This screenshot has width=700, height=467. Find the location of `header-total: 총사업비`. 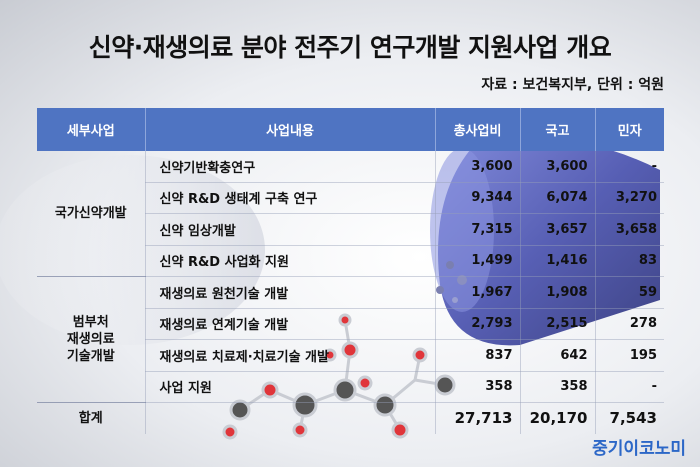

header-total: 총사업비 is located at coordinates (478, 129).